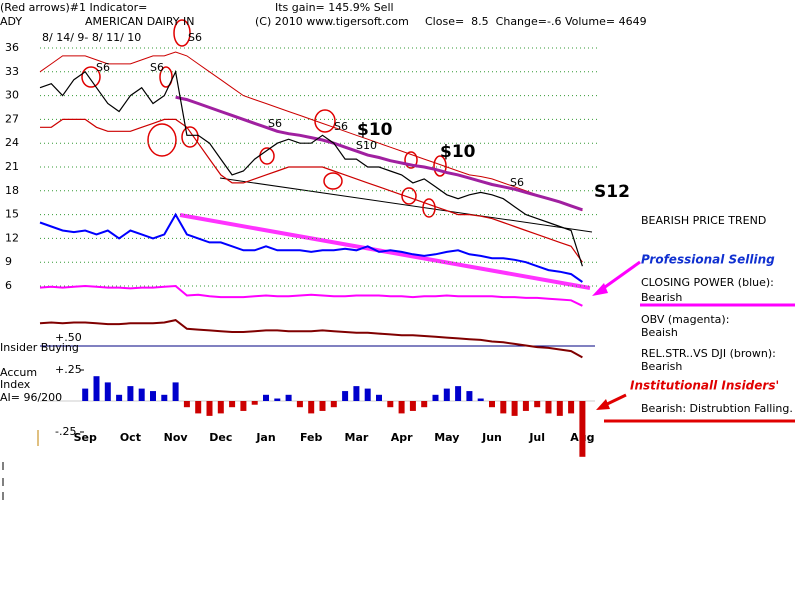  Describe the element at coordinates (31, 397) in the screenshot. I see `left-label: AI= 96/200` at that location.